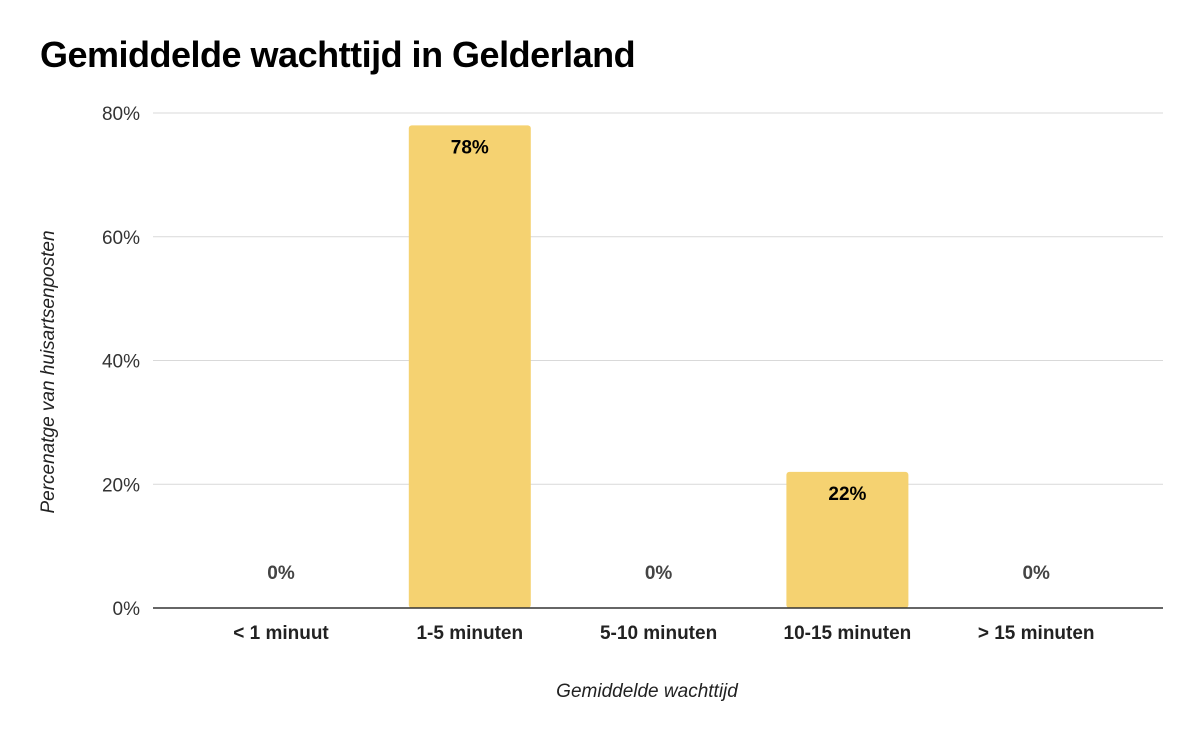 This screenshot has width=1200, height=742. I want to click on x-tick-label: < 1 minuut, so click(281, 633).